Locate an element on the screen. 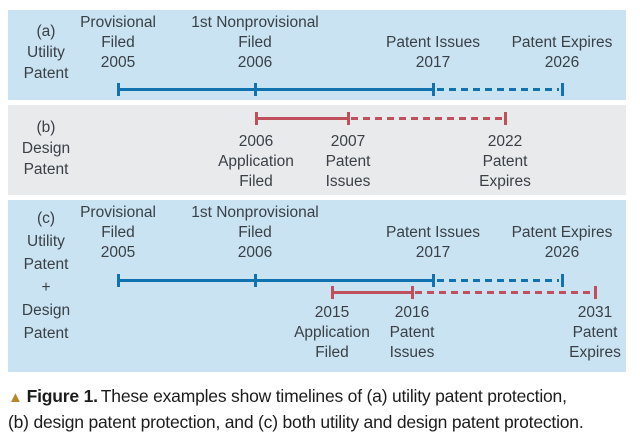  panel-c-type-line: + is located at coordinates (46, 287).